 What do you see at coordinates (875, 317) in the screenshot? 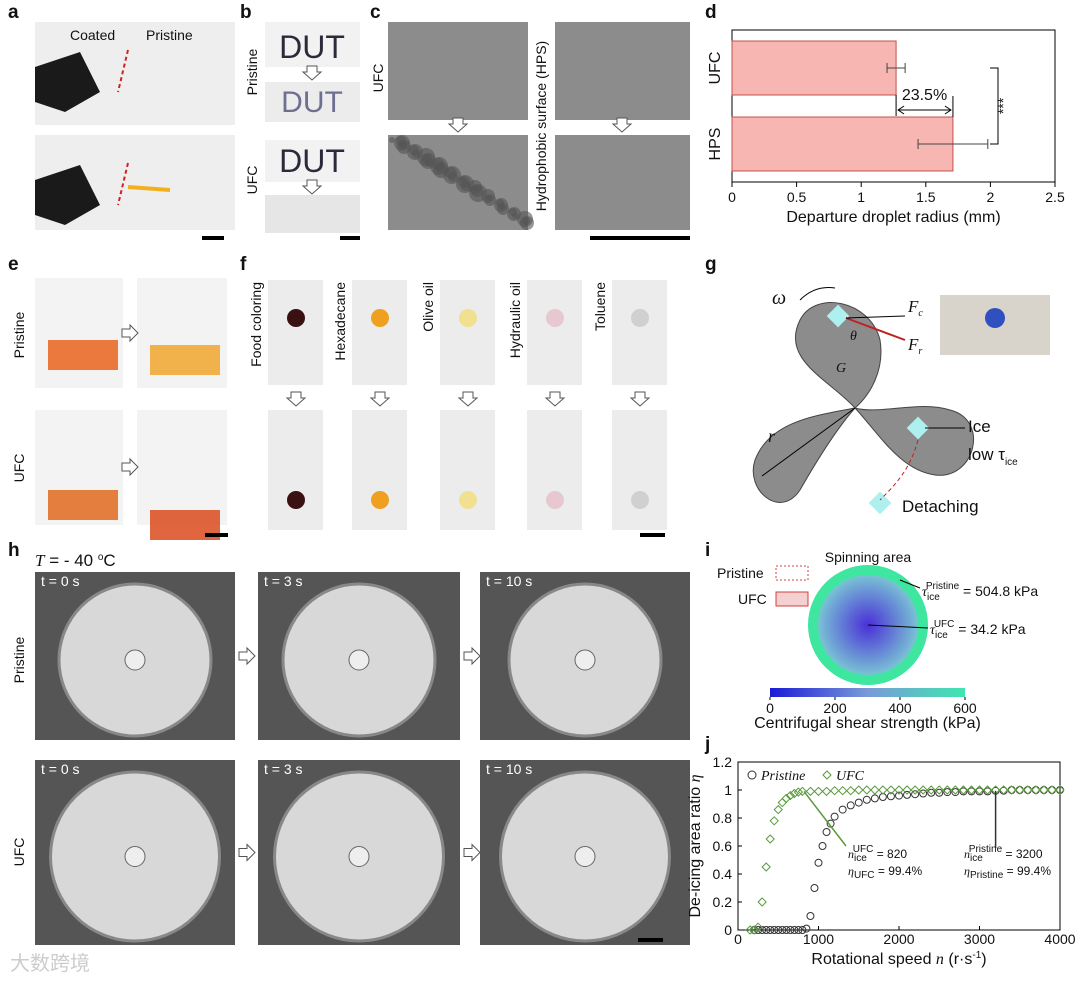
I see `fc` at bounding box center [875, 317].